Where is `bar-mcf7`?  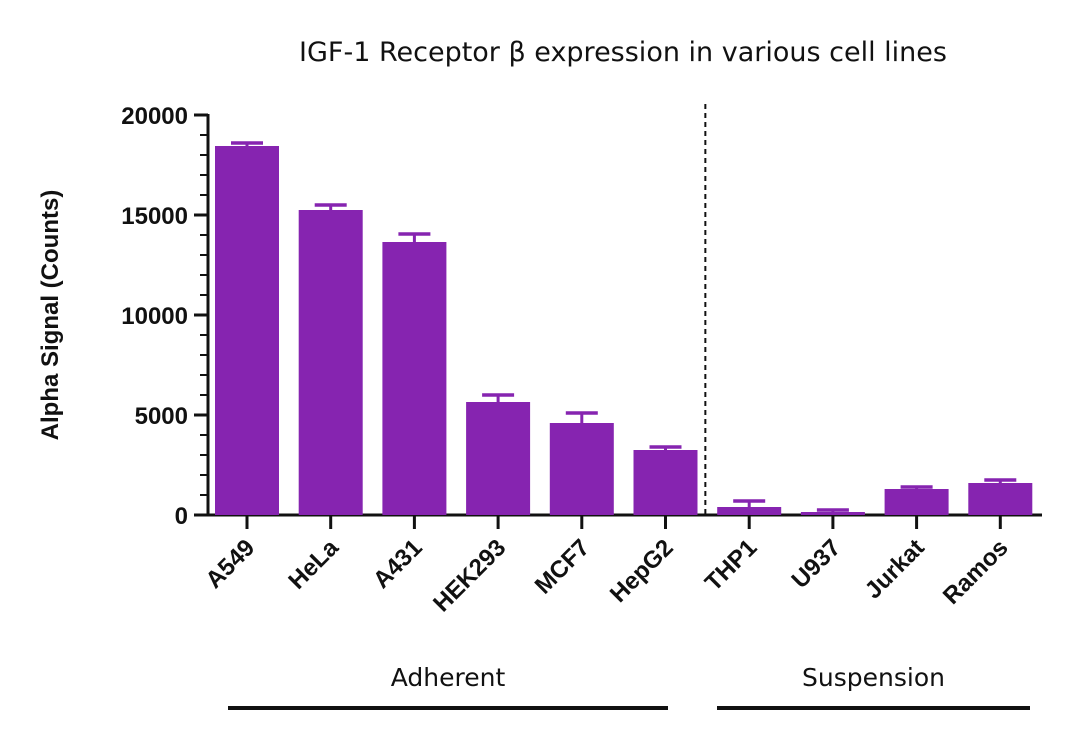
bar-mcf7 is located at coordinates (581, 469).